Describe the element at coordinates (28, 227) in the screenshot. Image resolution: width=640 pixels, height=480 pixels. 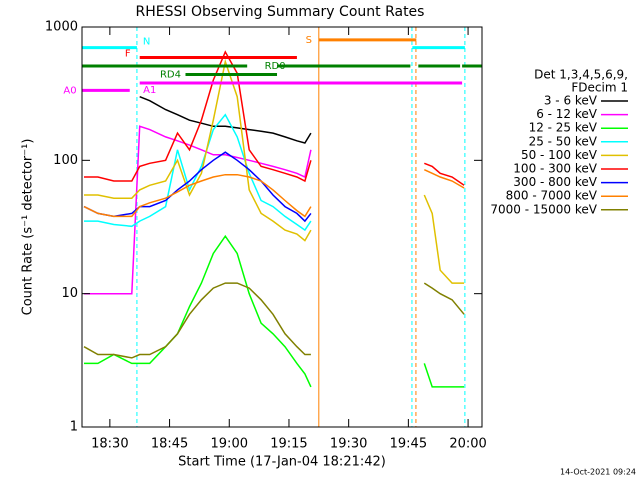
I see `y-axis-label: Count Rate (s⁻¹ detector⁻¹)` at that location.